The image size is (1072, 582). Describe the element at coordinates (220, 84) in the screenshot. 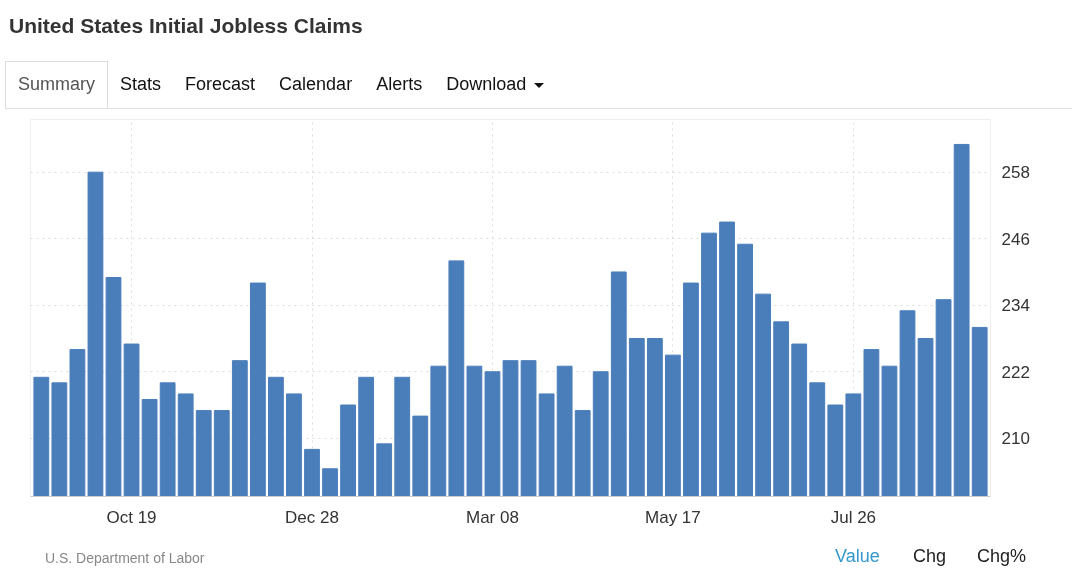

I see `text: Forecast` at that location.